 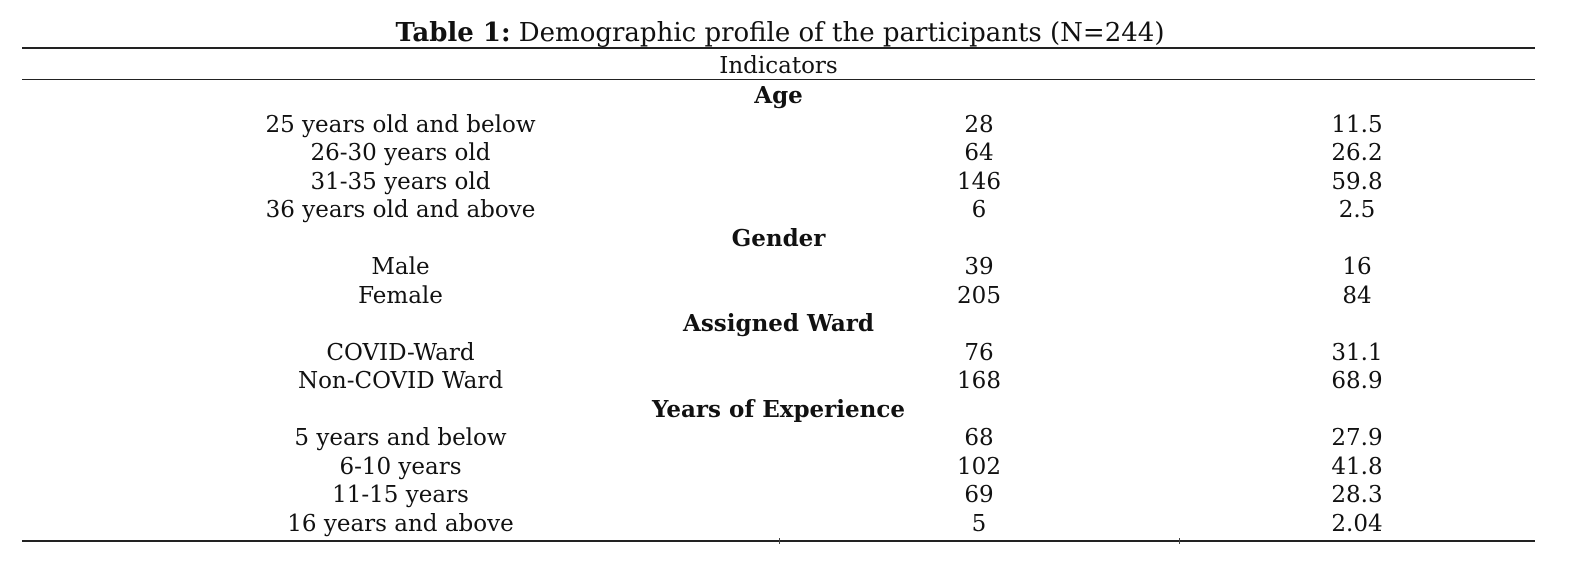 What do you see at coordinates (778, 267) in the screenshot?
I see `table-row: Male 39 16` at bounding box center [778, 267].